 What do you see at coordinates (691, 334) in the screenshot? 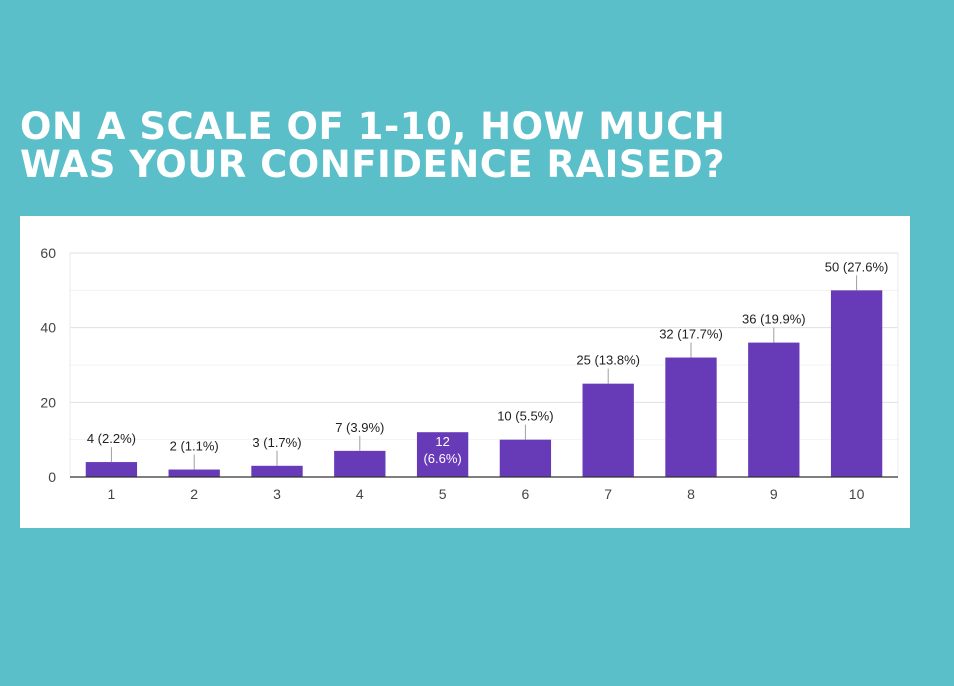
I see `data-label: 32 (17.7%)` at bounding box center [691, 334].